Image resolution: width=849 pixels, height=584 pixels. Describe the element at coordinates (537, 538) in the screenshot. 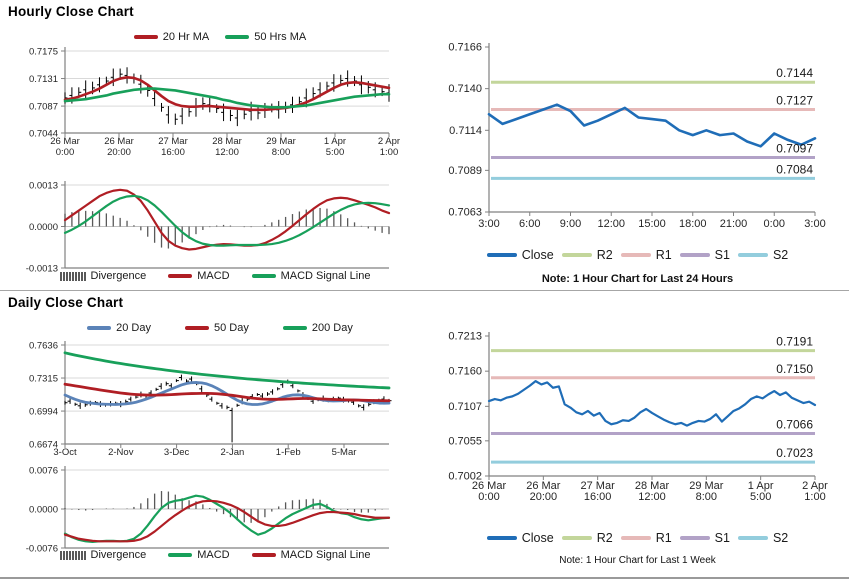

I see `legend-label: Close` at that location.